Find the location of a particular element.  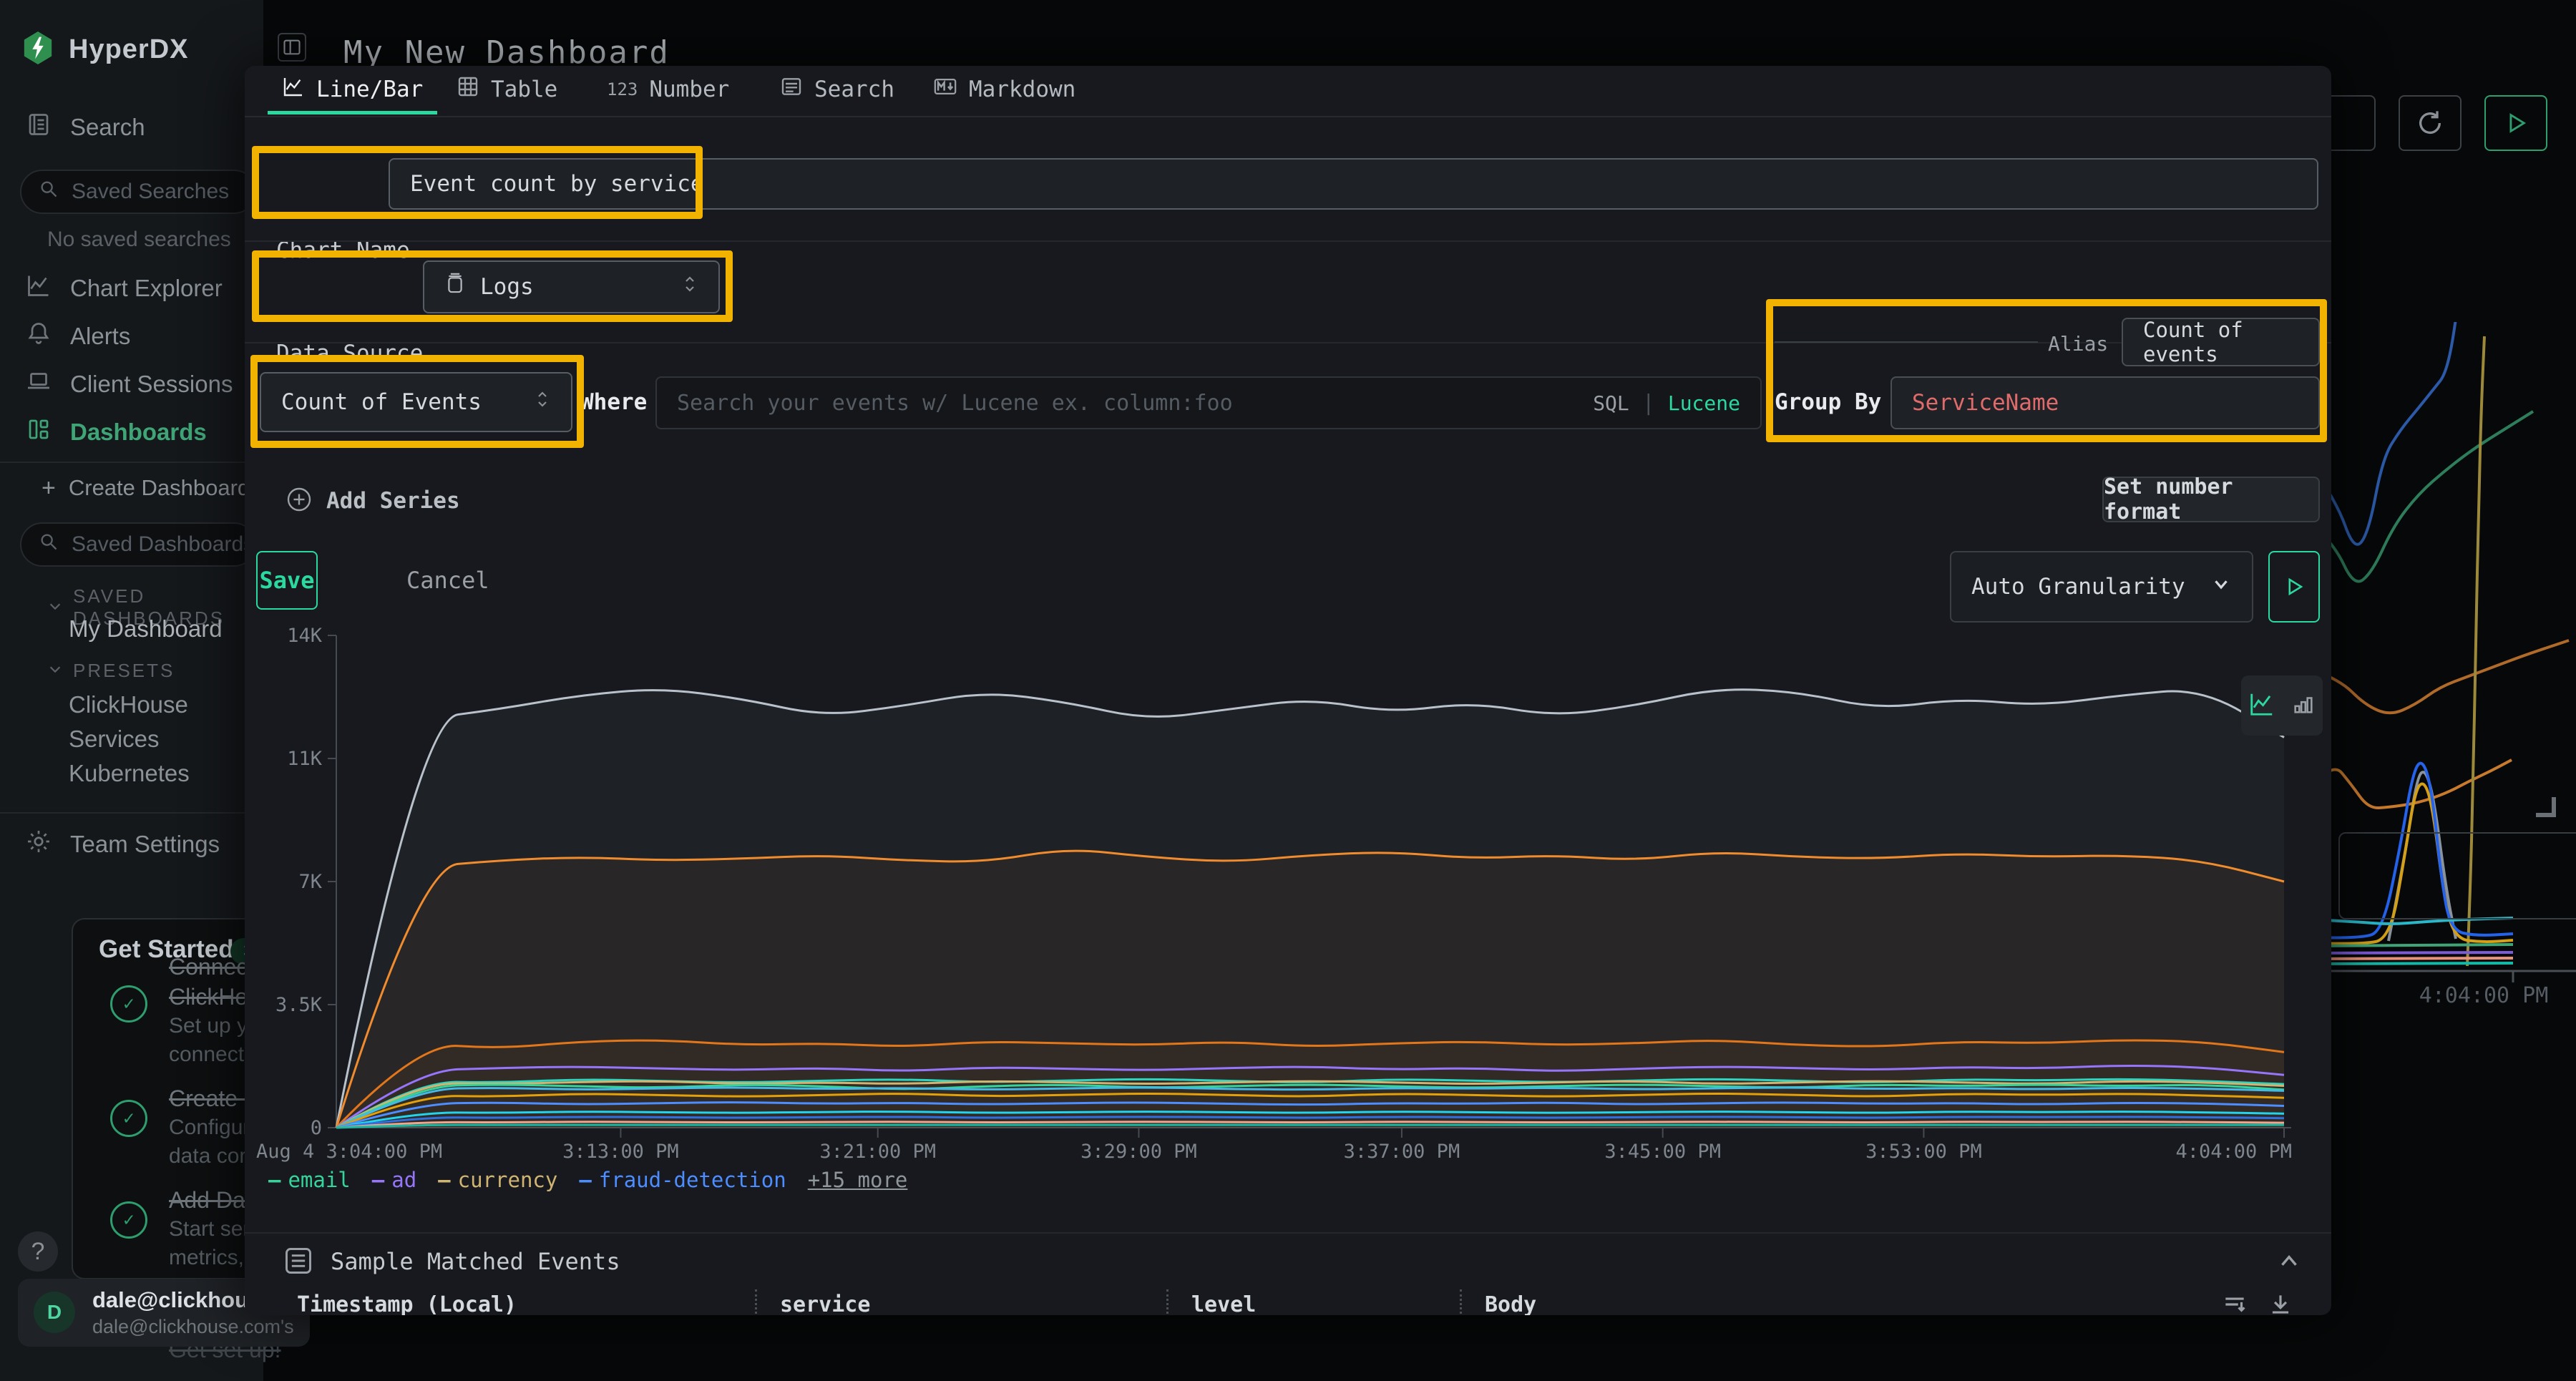

sidebar-item-dashboards: Dashboards is located at coordinates (131, 432).